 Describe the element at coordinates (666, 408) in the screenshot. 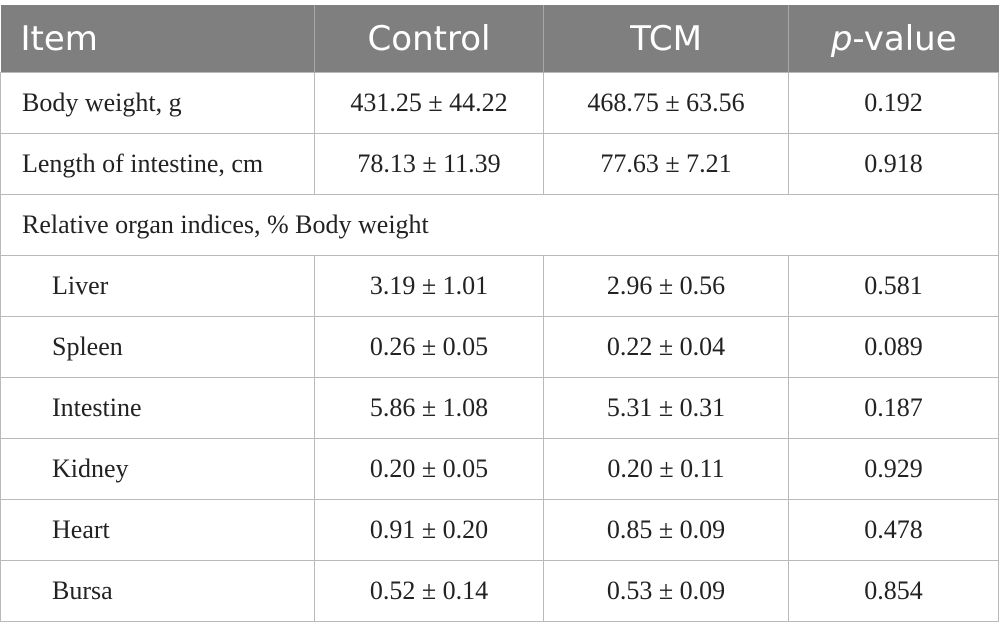

I see `tcm-value: 5.31 ± 0.31` at that location.